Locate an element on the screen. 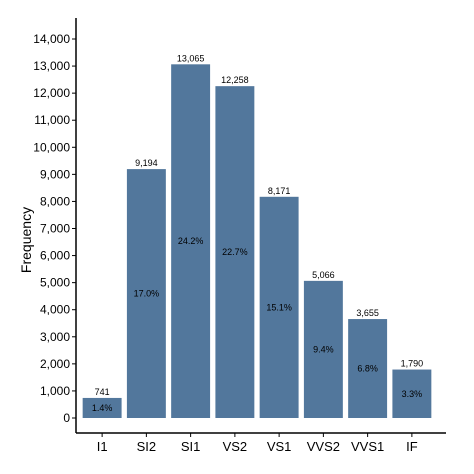  y-tick-label: 10,000 is located at coordinates (51, 147).